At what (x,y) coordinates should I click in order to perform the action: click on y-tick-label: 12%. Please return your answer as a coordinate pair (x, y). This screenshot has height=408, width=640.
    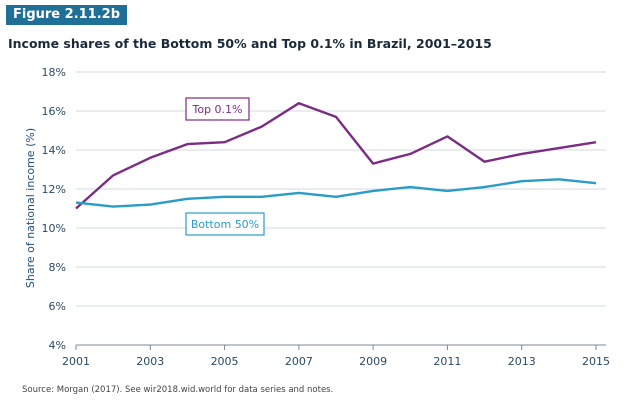
    Looking at the image, I should click on (54, 189).